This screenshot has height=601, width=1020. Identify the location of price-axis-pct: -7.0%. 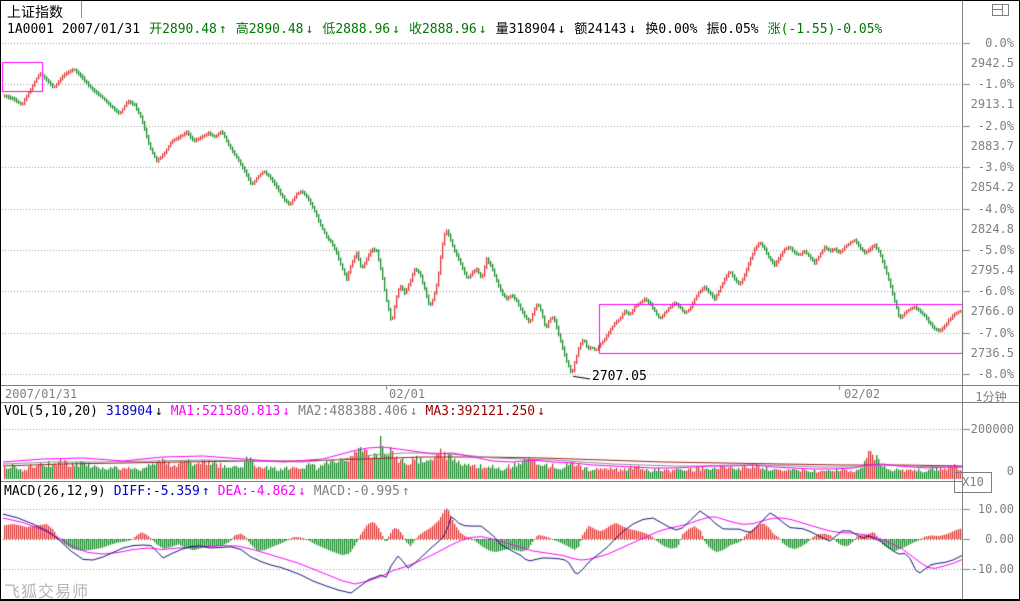
(995, 332).